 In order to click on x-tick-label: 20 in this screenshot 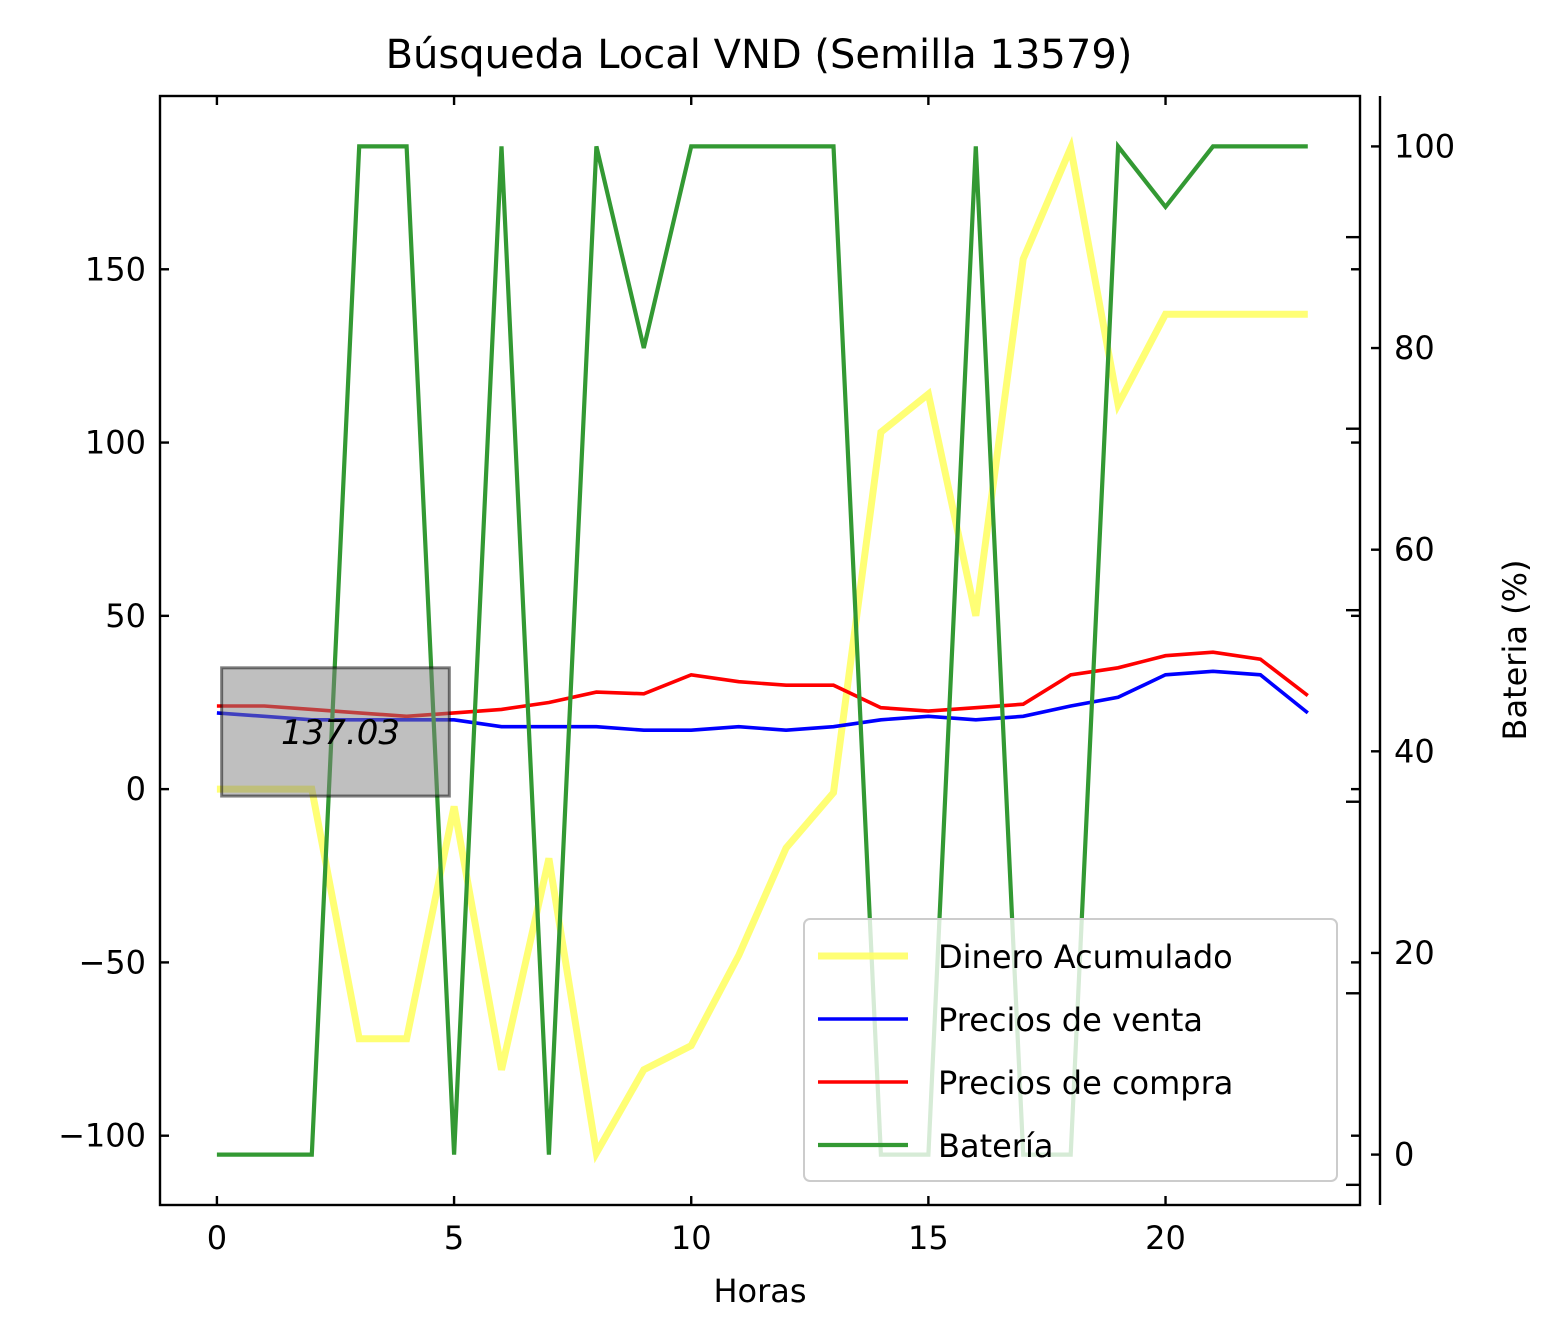, I will do `click(1165, 1238)`.